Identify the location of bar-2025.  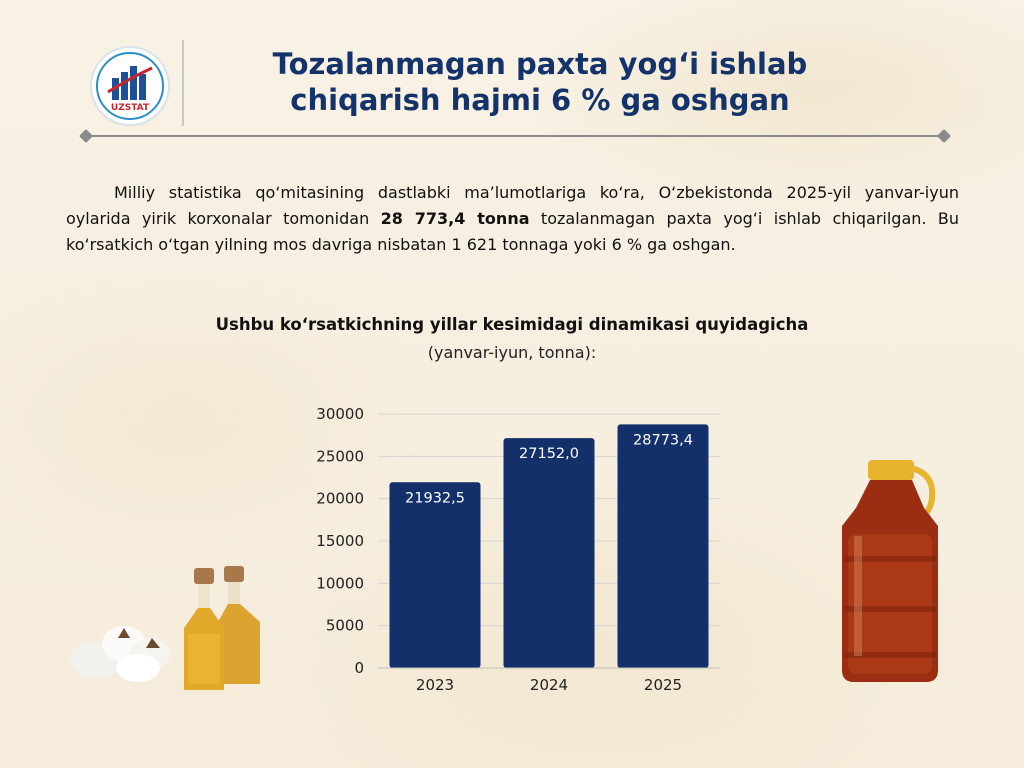
(663, 546).